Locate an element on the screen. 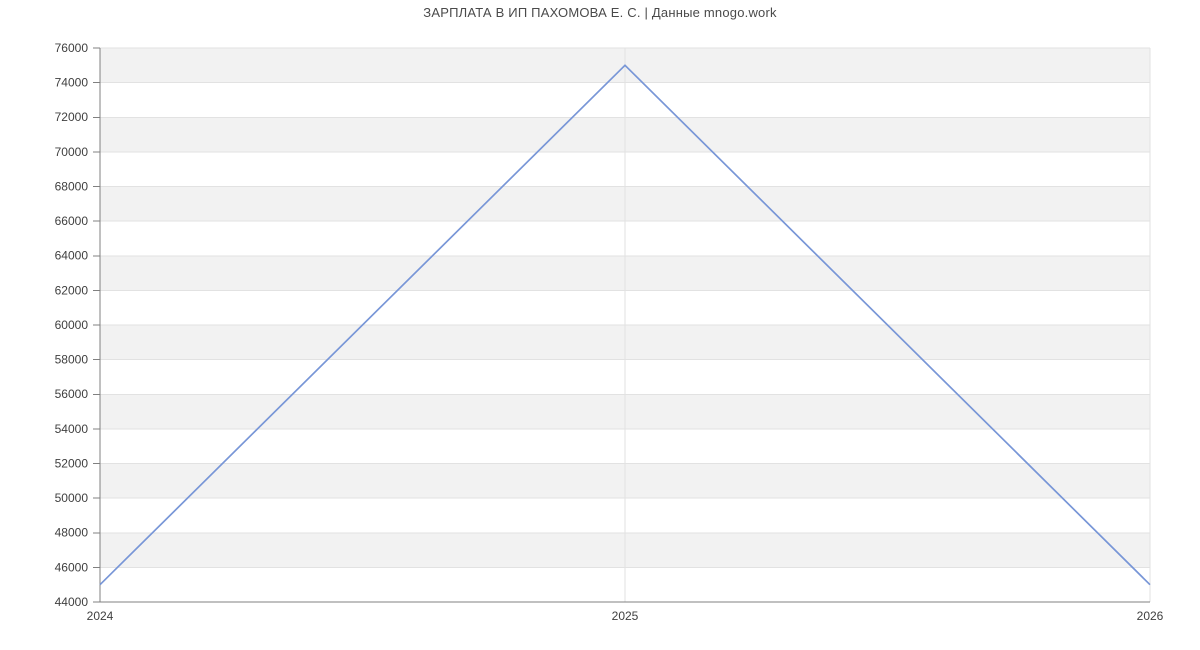 This screenshot has height=650, width=1200. y-tick-label: 50000 is located at coordinates (72, 498).